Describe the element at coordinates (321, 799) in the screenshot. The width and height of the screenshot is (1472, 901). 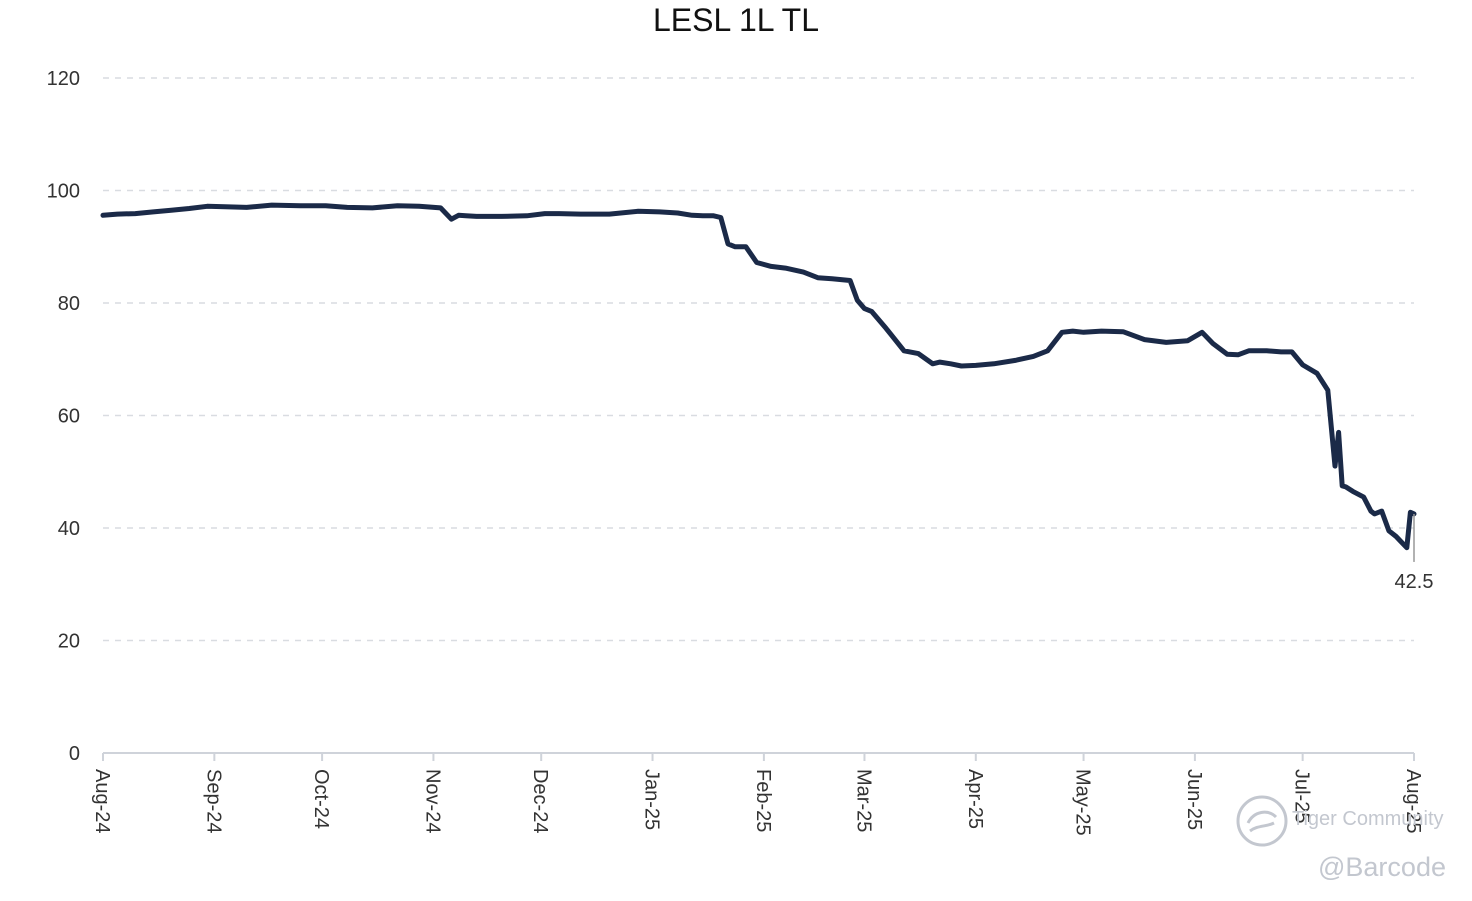
I see `x-tick-label-Oct-24: Oct-24` at that location.